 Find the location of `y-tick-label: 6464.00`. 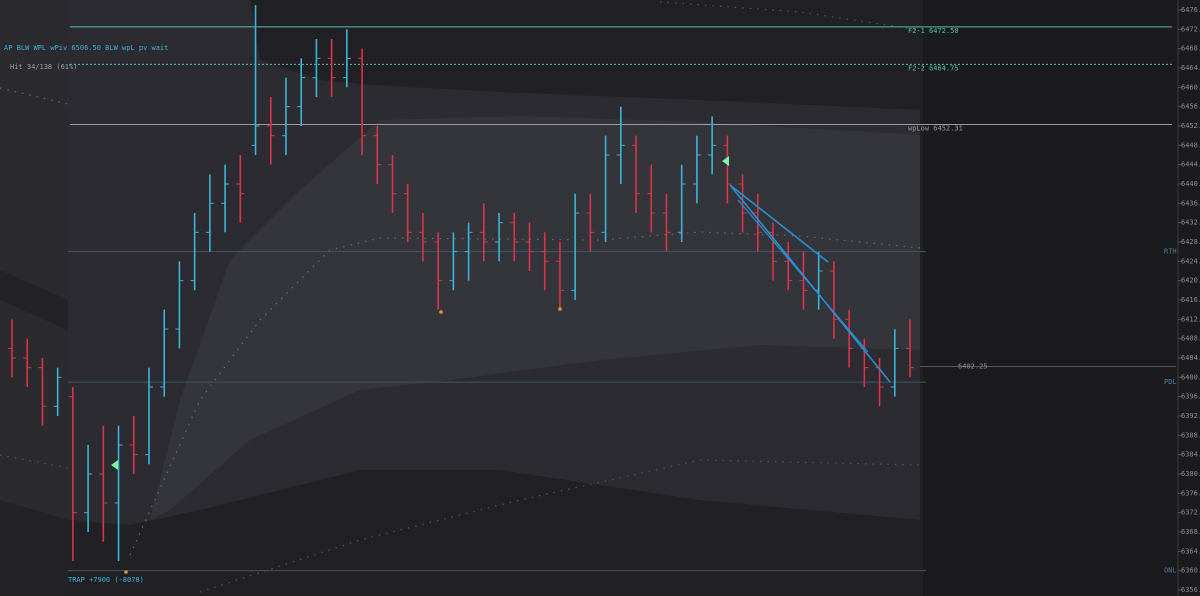

y-tick-label: 6464.00 is located at coordinates (1190, 68).